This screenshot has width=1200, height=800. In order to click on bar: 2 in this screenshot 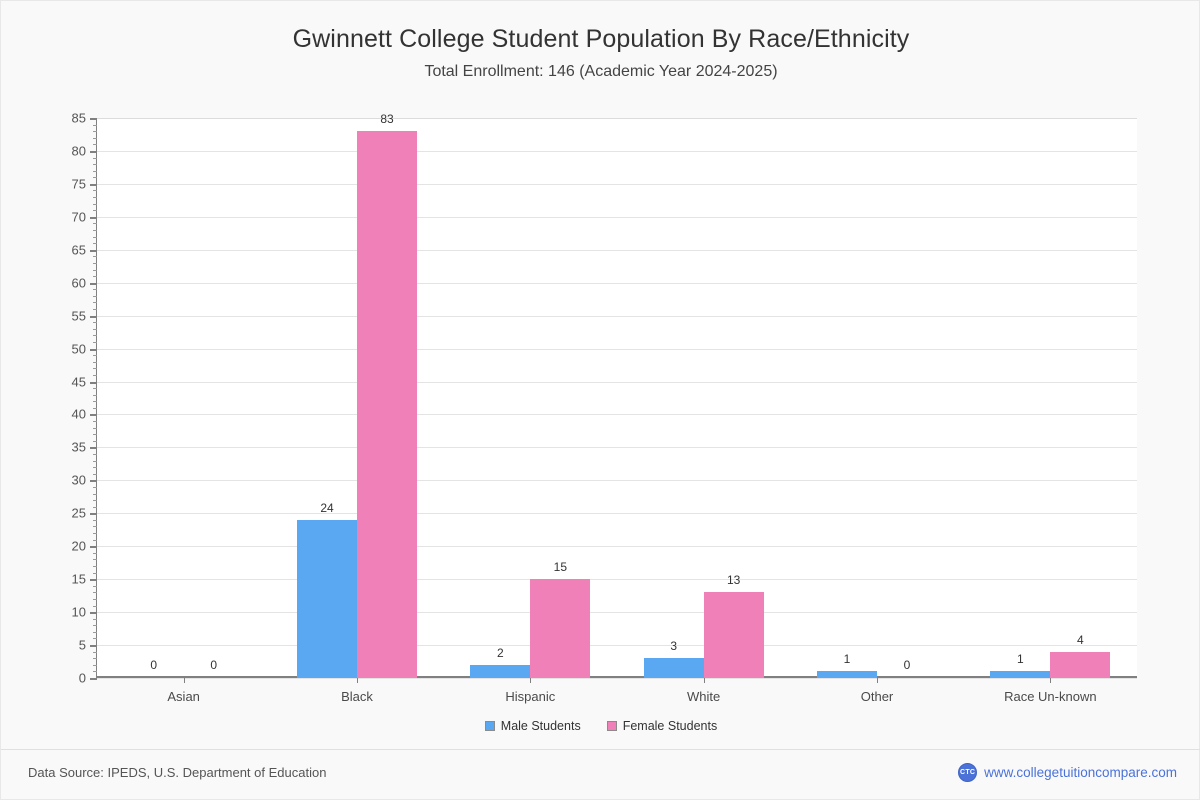, I will do `click(500, 662)`.